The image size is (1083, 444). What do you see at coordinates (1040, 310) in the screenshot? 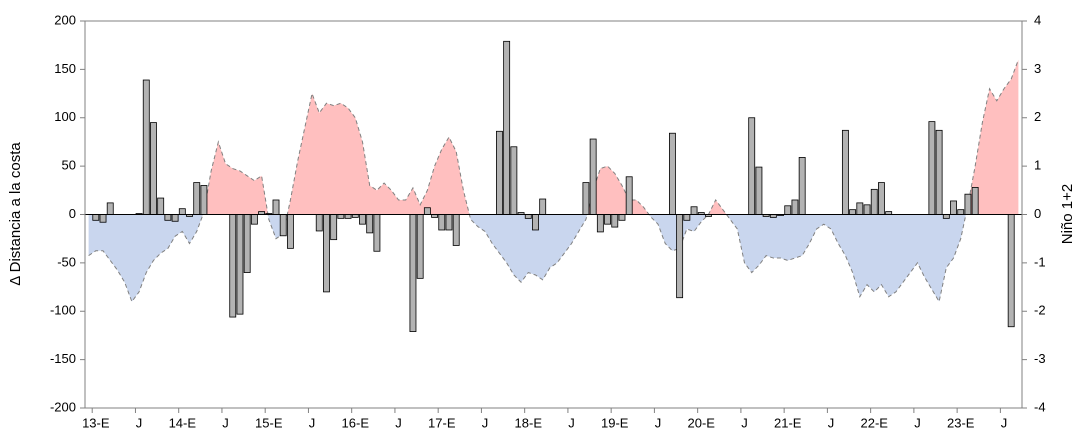
I see `y2-tick-label: -2` at bounding box center [1040, 310].